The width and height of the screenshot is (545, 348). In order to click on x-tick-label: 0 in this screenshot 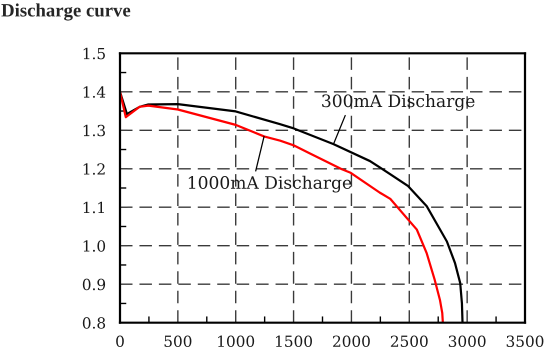, I will do `click(120, 341)`.